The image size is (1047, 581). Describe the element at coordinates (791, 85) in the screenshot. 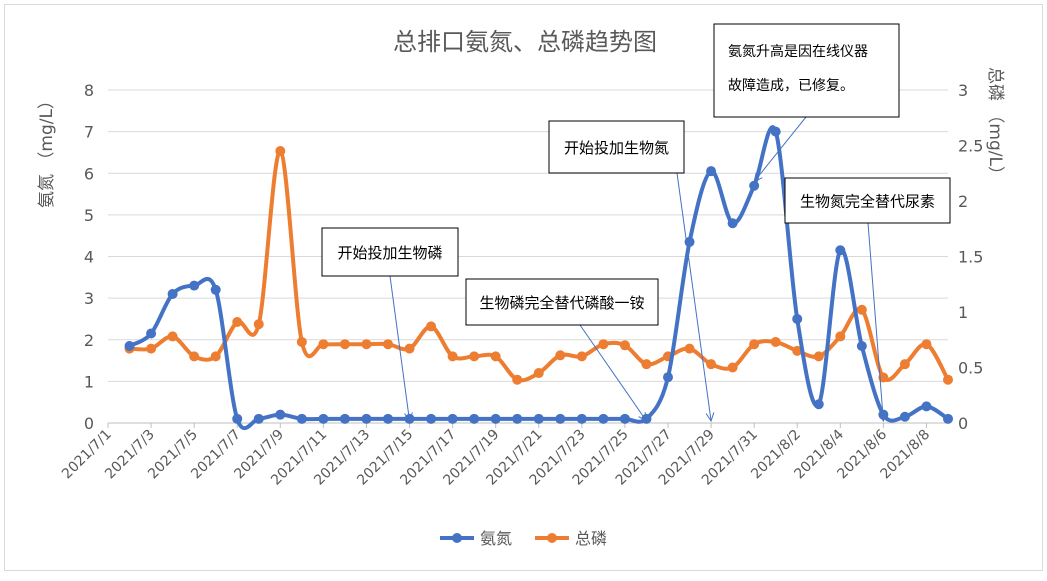

I see `annotation-text: 故障造成，已修复。` at that location.